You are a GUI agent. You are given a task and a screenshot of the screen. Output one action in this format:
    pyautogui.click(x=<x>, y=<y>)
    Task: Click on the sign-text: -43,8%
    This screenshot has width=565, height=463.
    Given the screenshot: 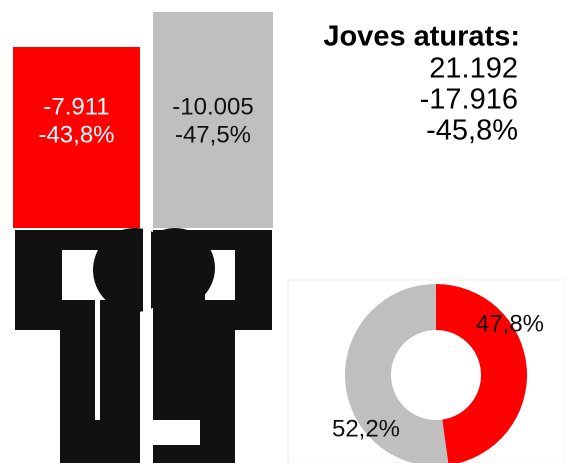 What is the action you would take?
    pyautogui.click(x=76, y=134)
    